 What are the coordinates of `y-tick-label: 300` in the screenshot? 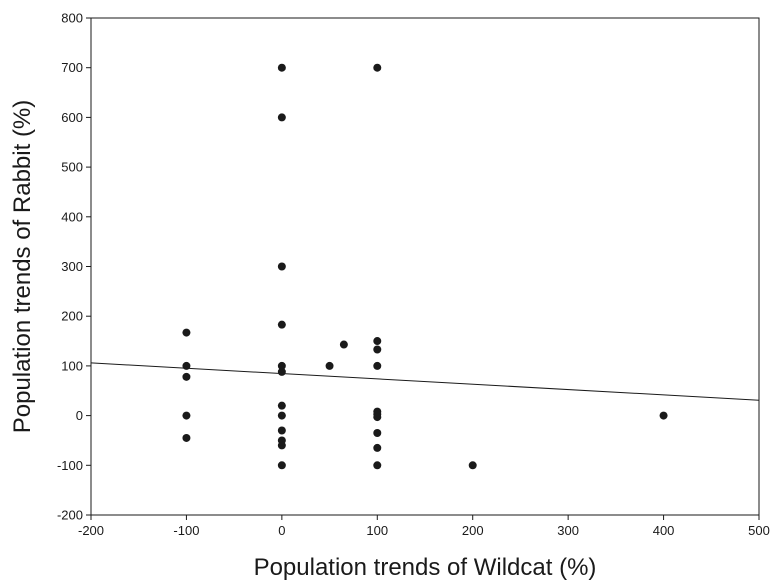 It's located at (72, 266).